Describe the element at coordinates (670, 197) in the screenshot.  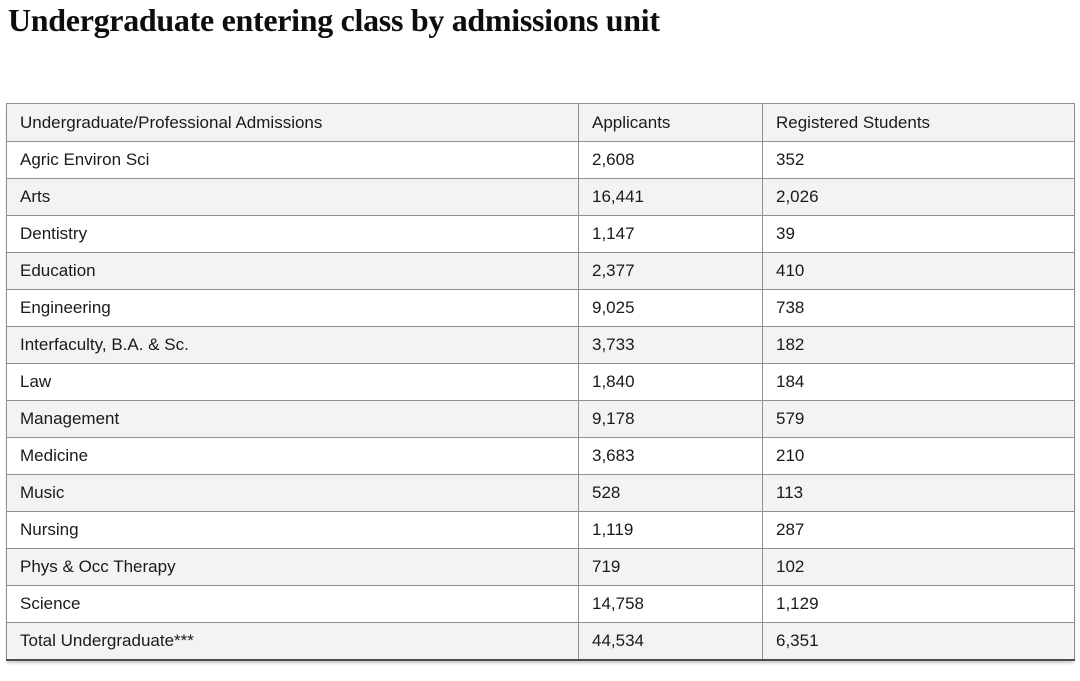
I see `applicants-cell: 16,441` at that location.